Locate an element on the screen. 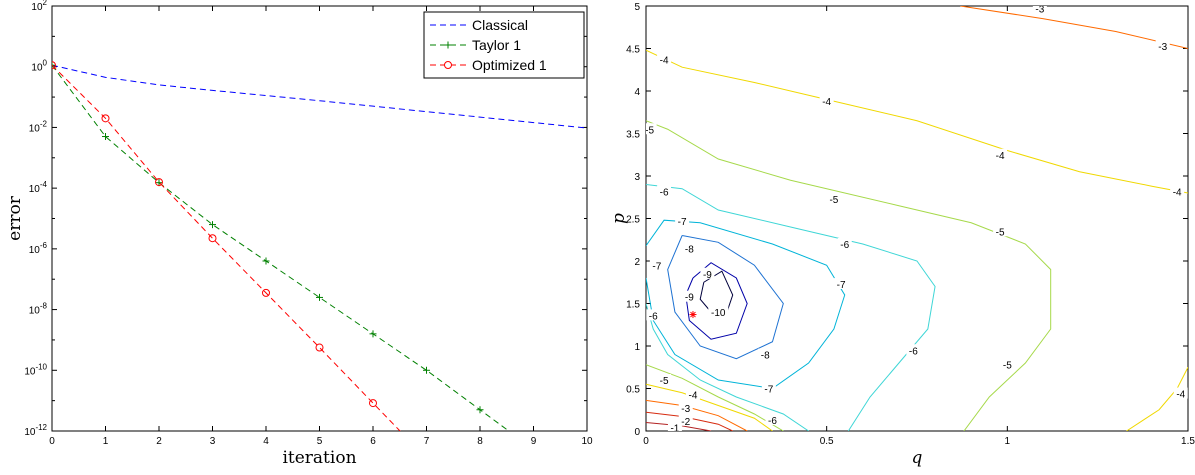 The width and height of the screenshot is (1195, 475). y-tick-label: 2 is located at coordinates (637, 262).